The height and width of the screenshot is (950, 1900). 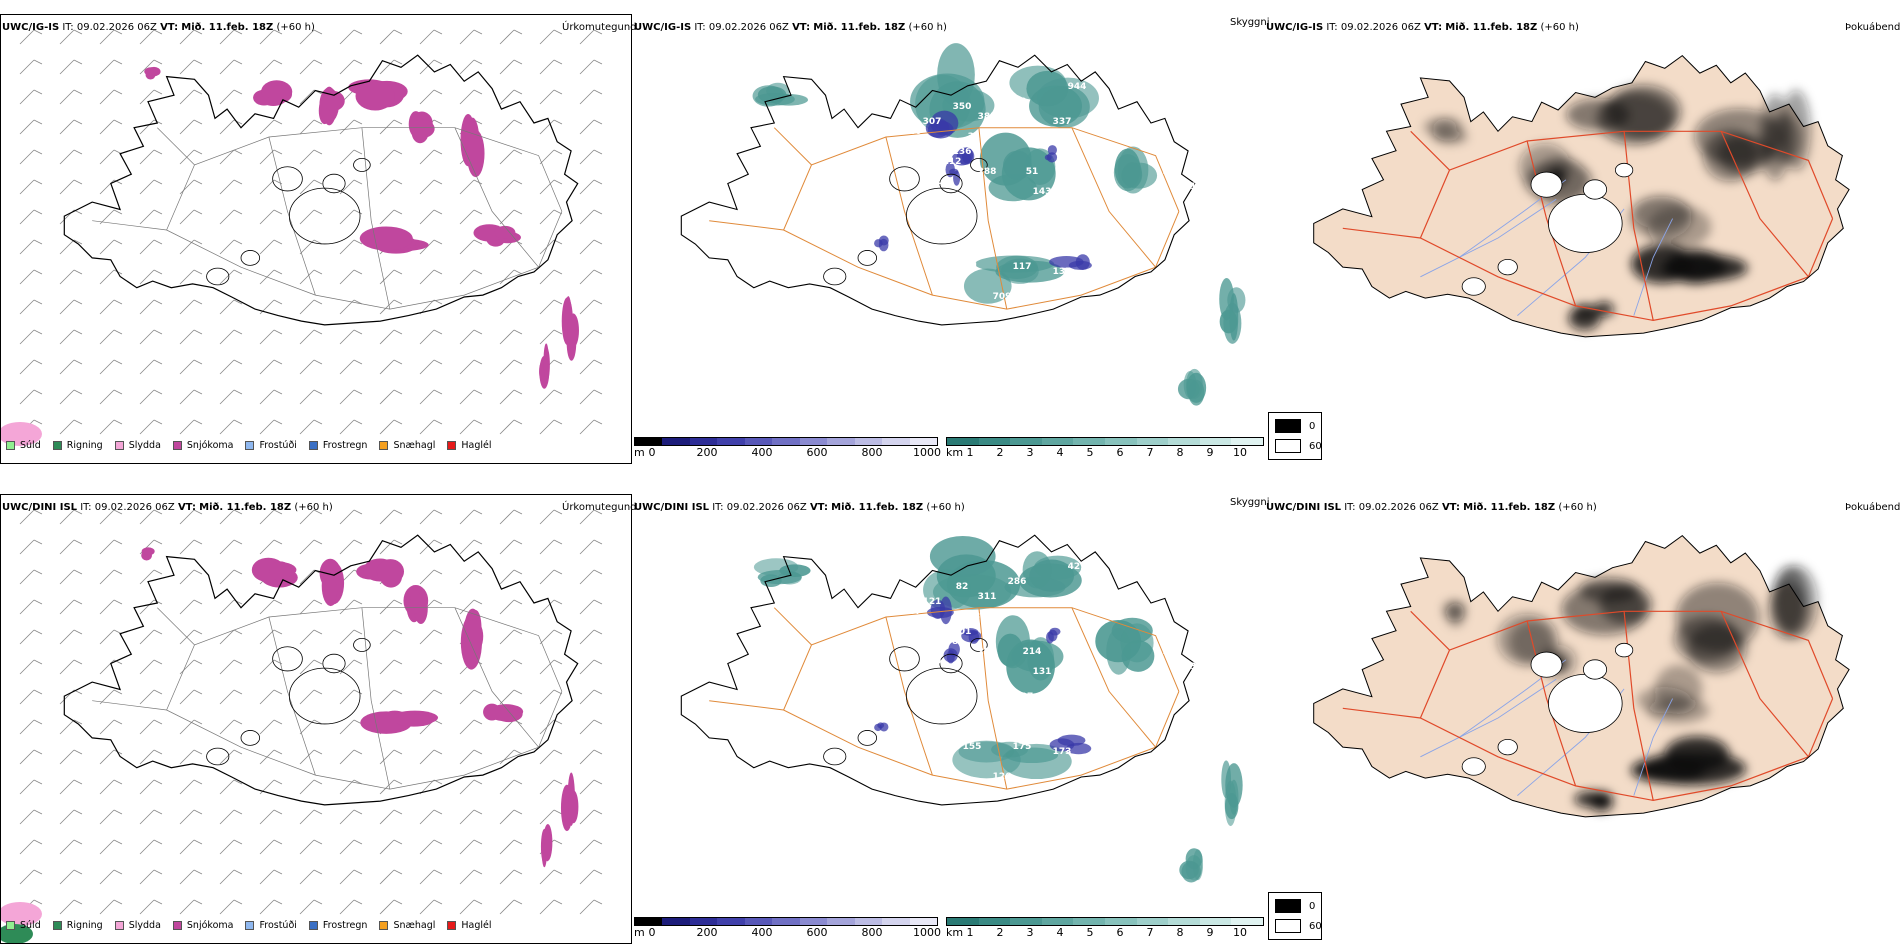 I want to click on visibility-value: 288, so click(x=987, y=172).